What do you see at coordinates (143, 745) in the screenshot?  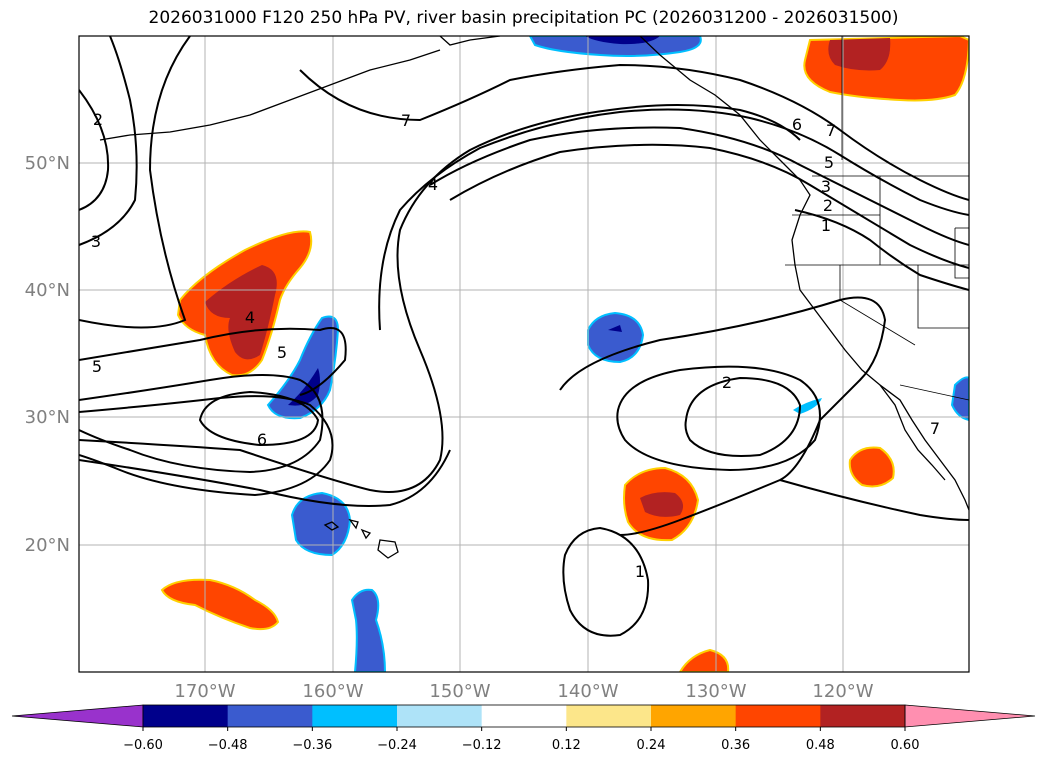 I see `colorbar-tick-label: −0.60` at bounding box center [143, 745].